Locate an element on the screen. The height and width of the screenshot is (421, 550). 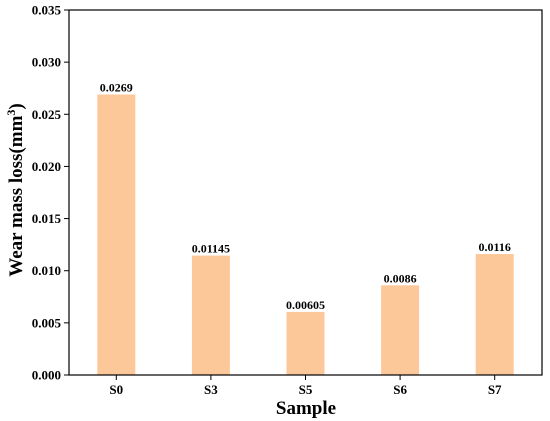
y-axis-title-end: ) is located at coordinates (16, 106).